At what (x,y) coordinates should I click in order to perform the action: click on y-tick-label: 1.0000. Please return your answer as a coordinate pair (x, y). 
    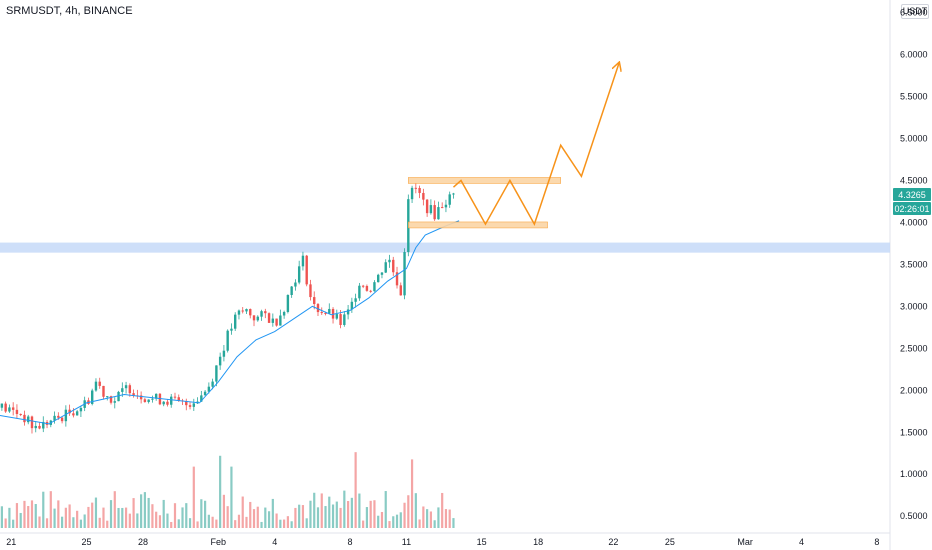
    Looking at the image, I should click on (914, 474).